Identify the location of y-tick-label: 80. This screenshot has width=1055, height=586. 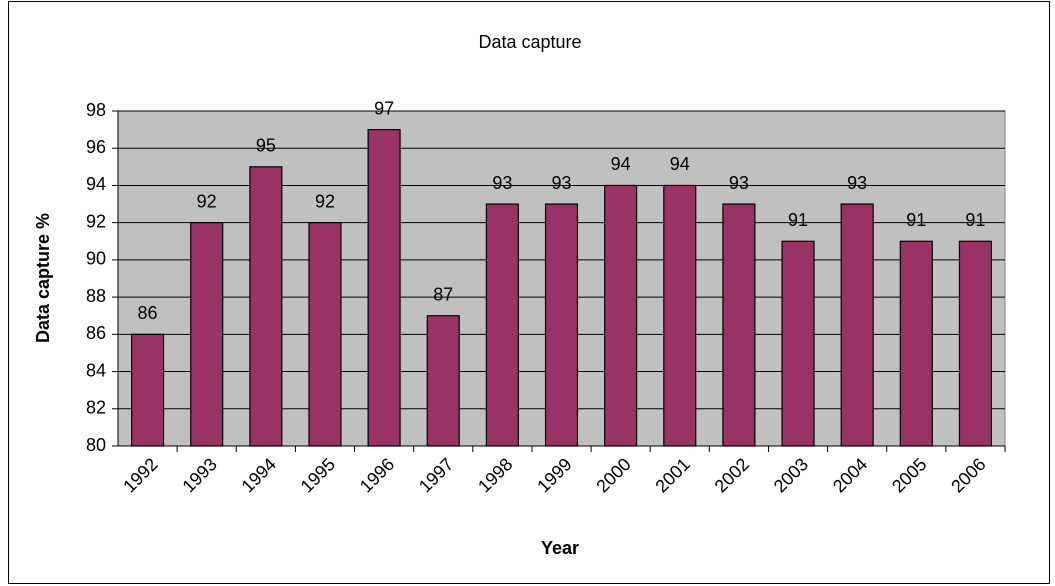
(96, 445).